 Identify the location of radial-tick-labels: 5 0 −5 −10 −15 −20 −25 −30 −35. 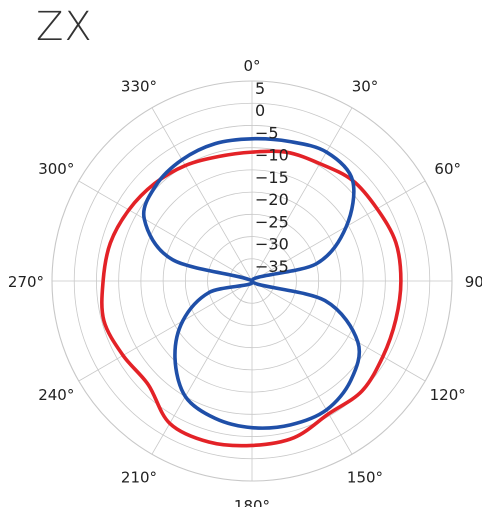
(272, 177).